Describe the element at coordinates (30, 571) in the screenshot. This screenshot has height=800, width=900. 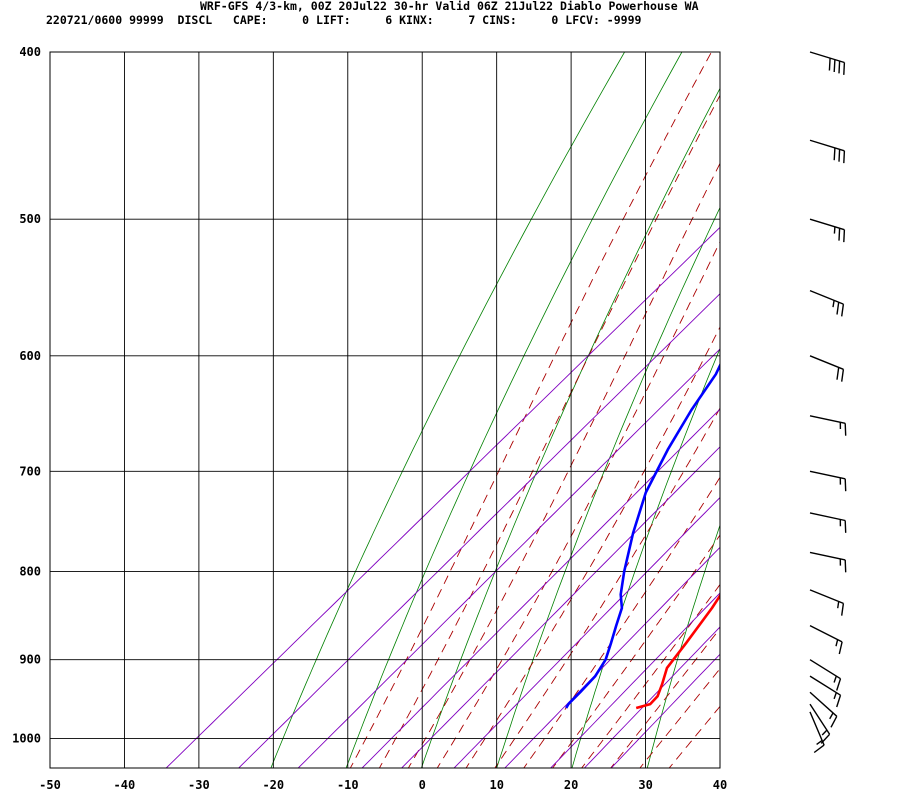
I see `y-tick-label: 800` at that location.